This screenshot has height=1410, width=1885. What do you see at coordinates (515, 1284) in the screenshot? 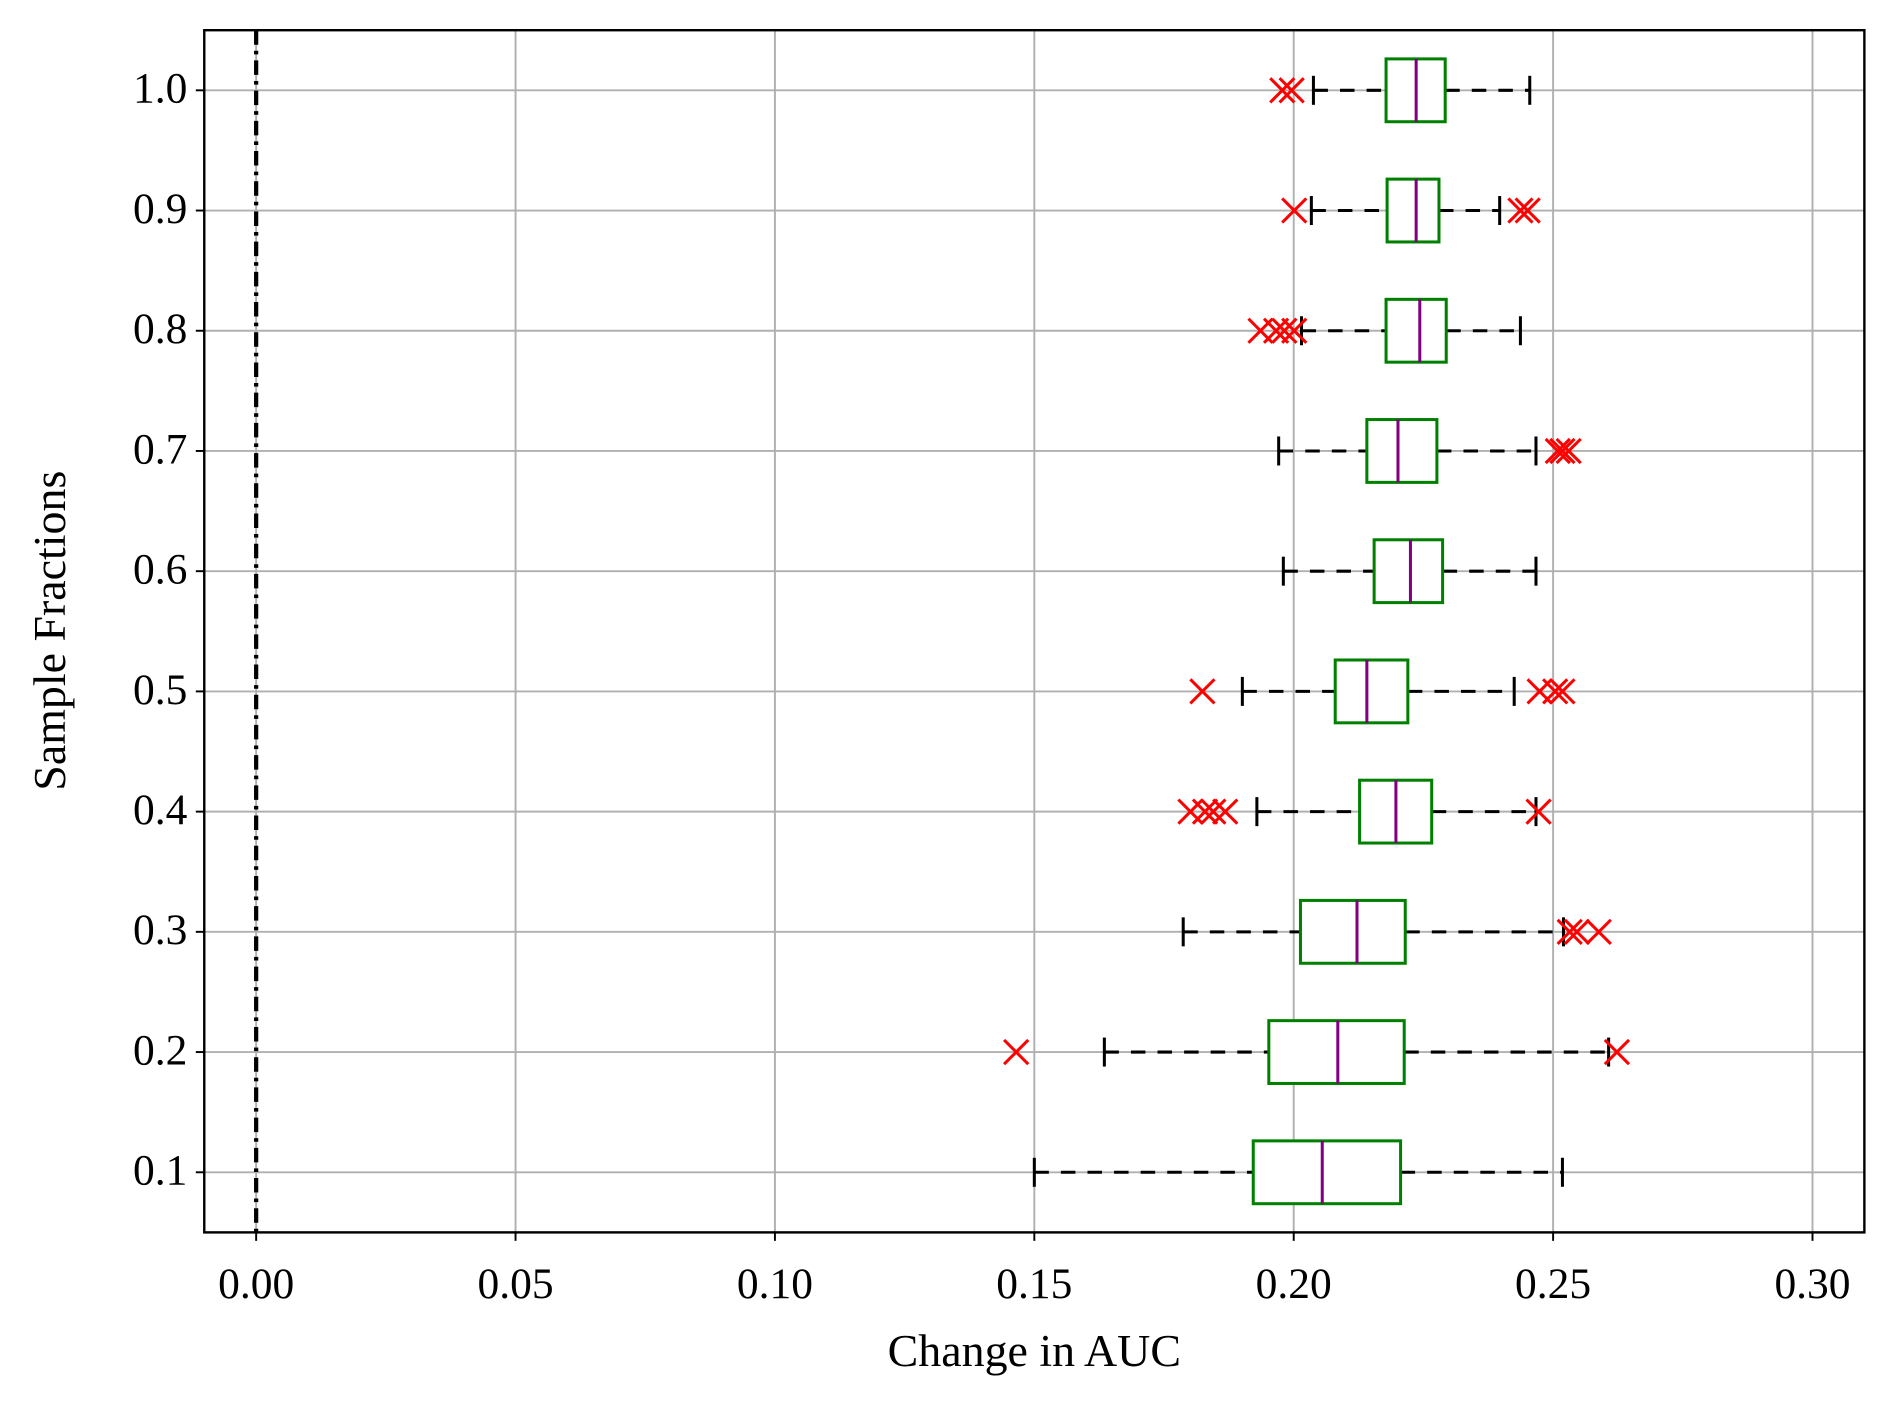
I see `x-tick-label: 0.05` at bounding box center [515, 1284].